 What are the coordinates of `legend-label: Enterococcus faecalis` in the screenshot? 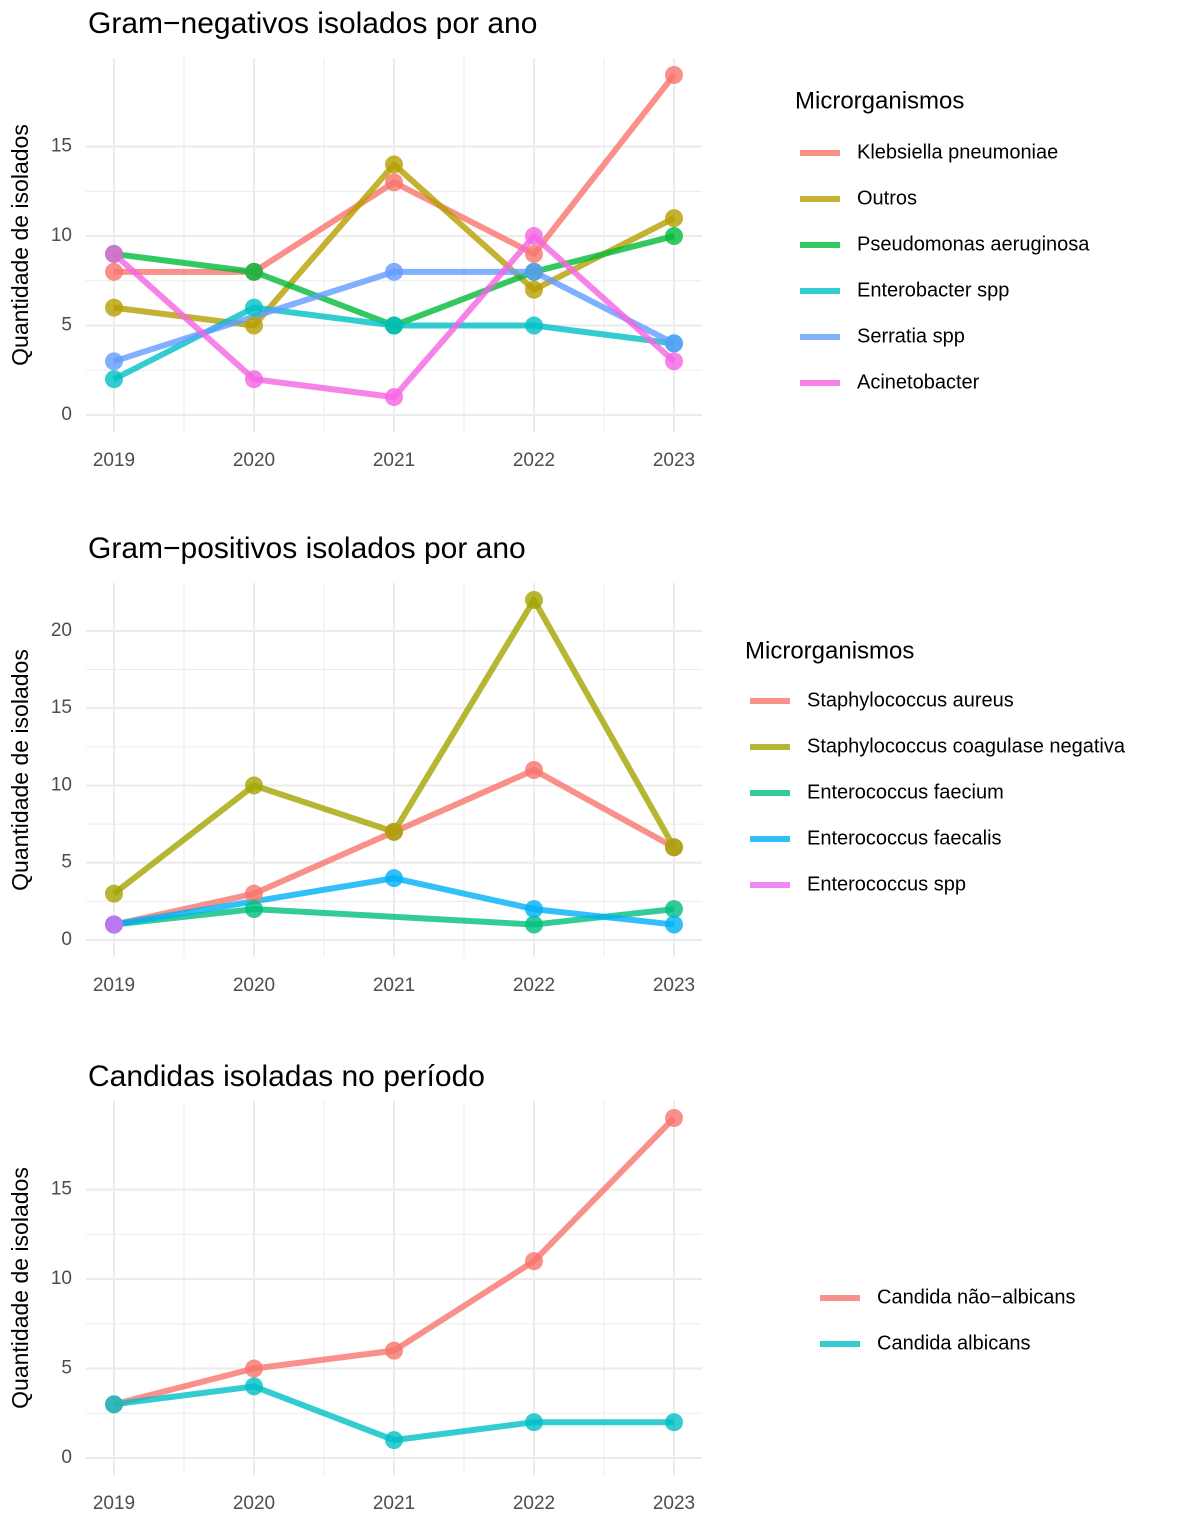 It's located at (904, 838).